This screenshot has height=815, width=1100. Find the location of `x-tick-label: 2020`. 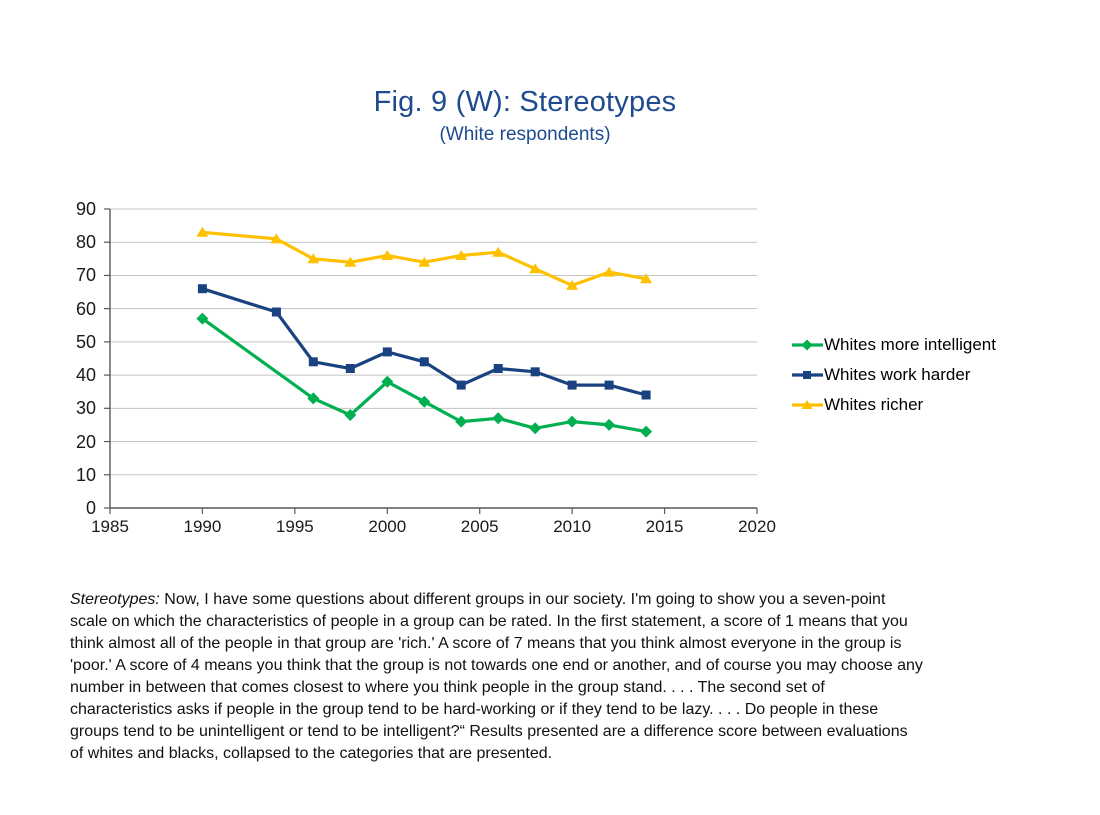

x-tick-label: 2020 is located at coordinates (757, 526).